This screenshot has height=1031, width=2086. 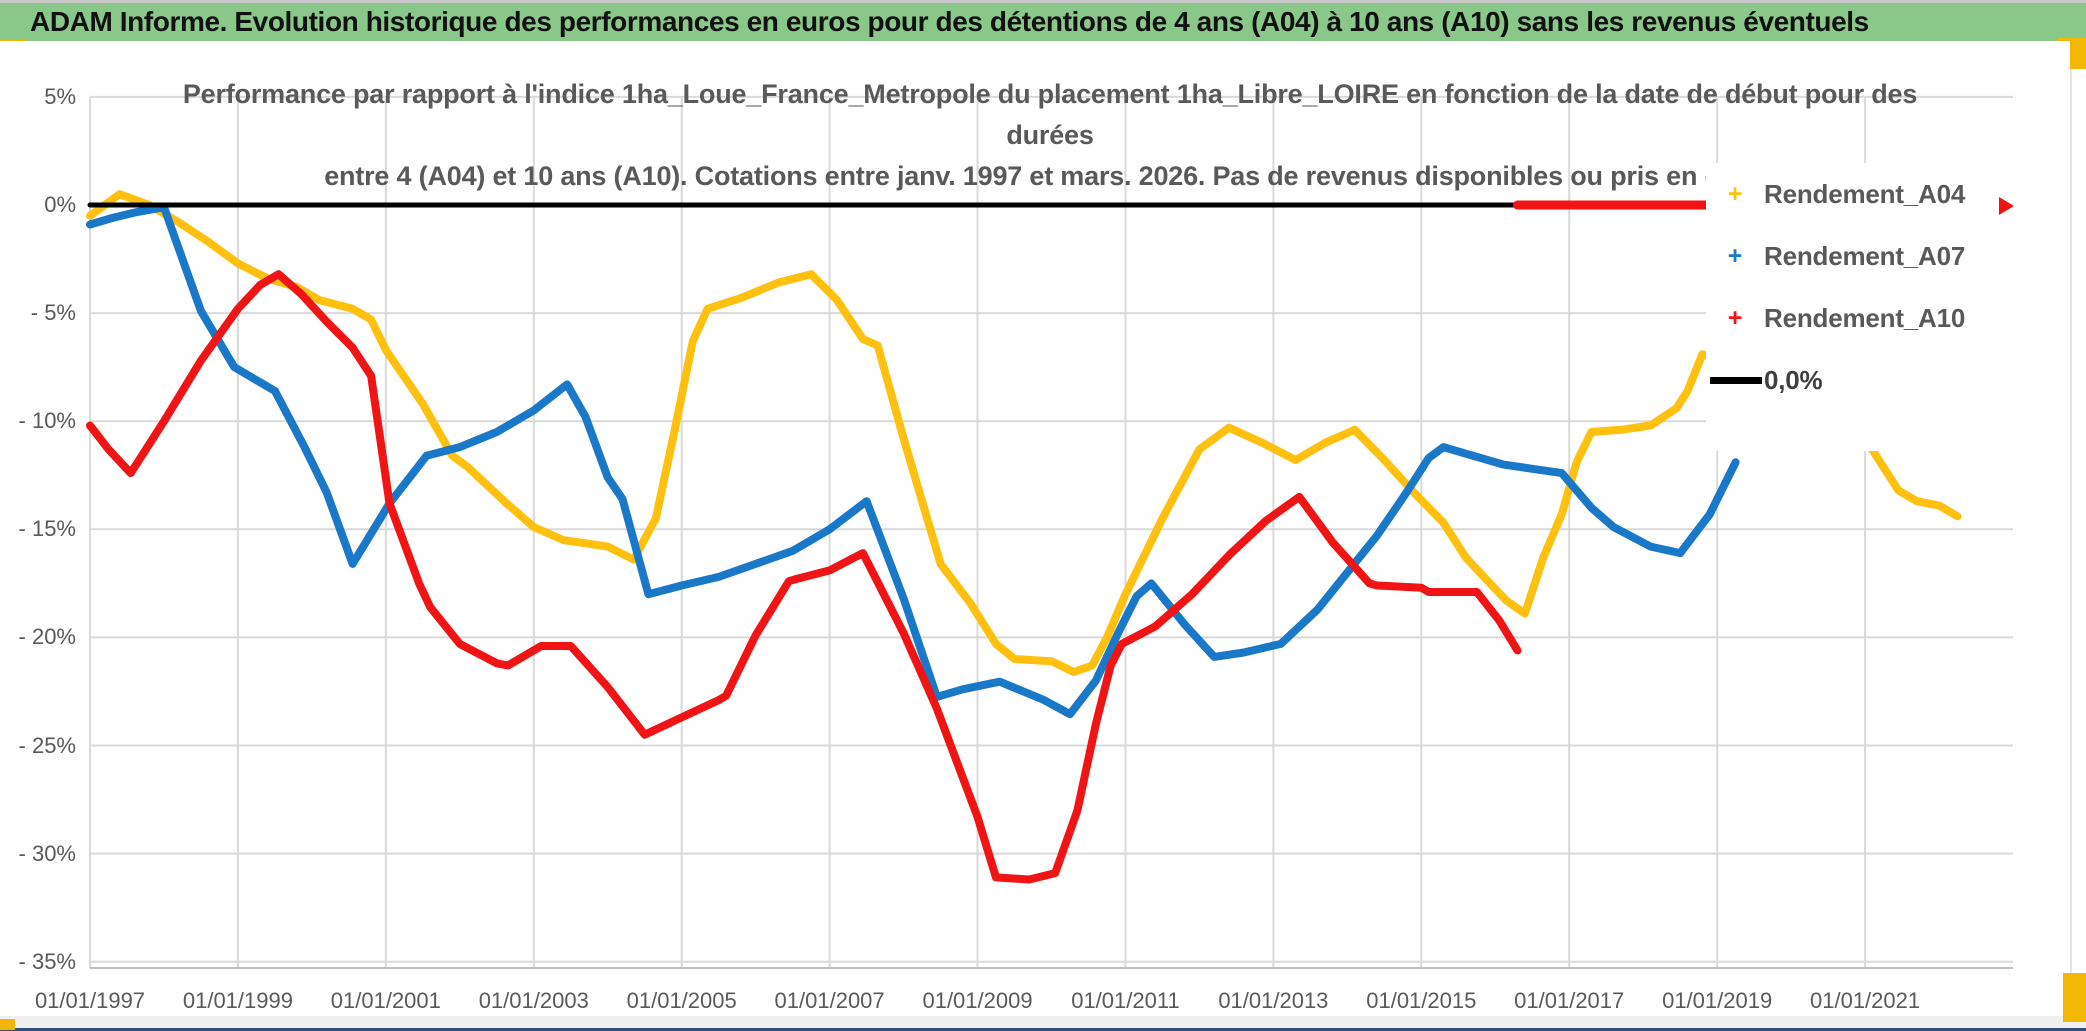 I want to click on legend-label: Rendement_A04, so click(x=1865, y=193).